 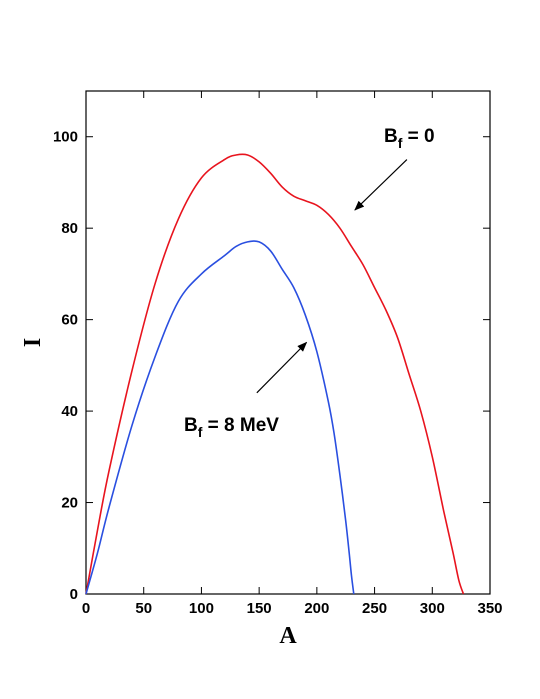 What do you see at coordinates (489, 608) in the screenshot?
I see `x-tick-label: 350` at bounding box center [489, 608].